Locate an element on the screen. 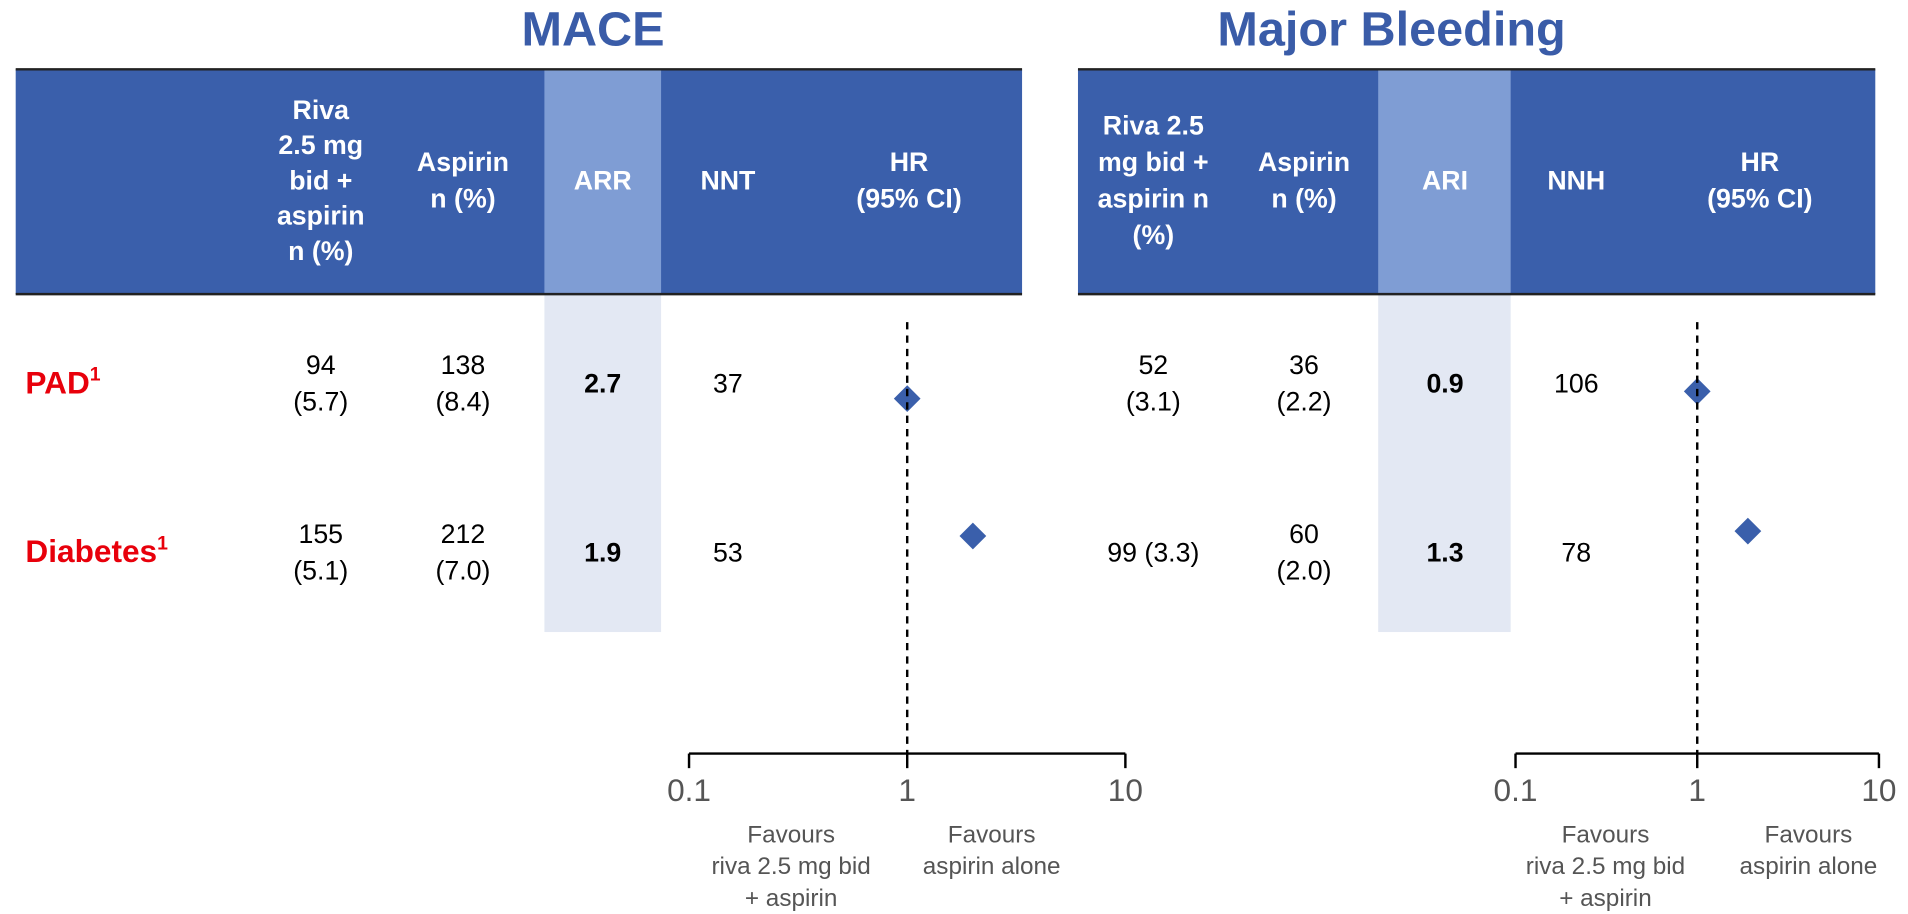 This screenshot has height=914, width=1908. header-bar is located at coordinates (519, 182).